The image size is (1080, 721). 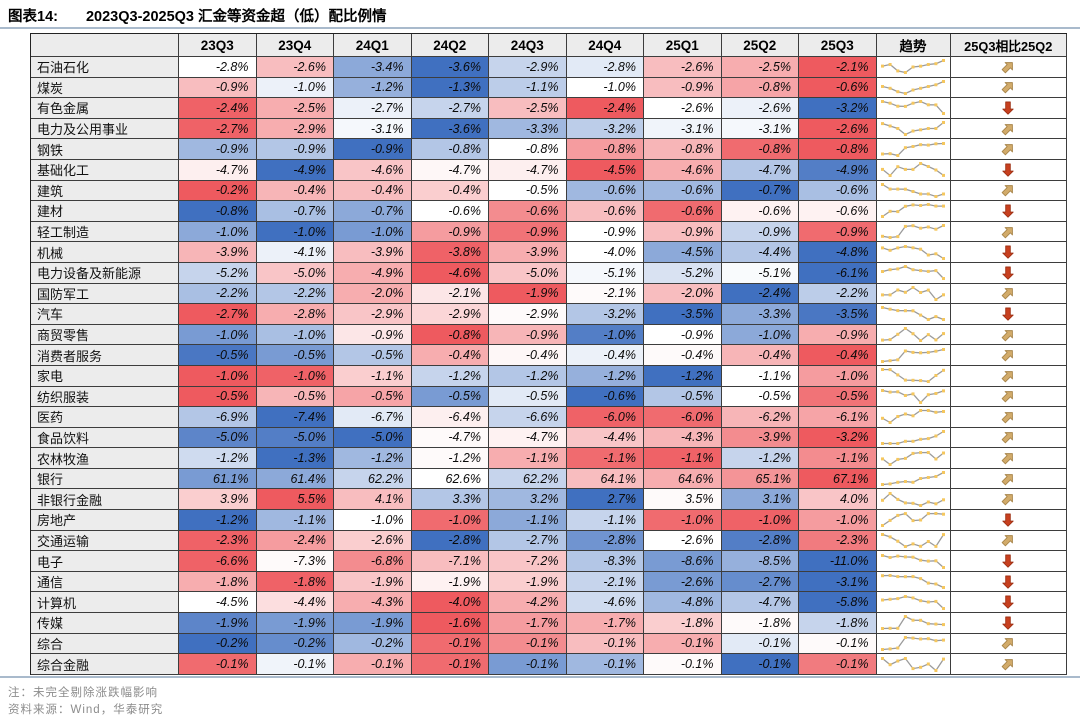 I want to click on value-cell: -3.1%, so click(x=838, y=582).